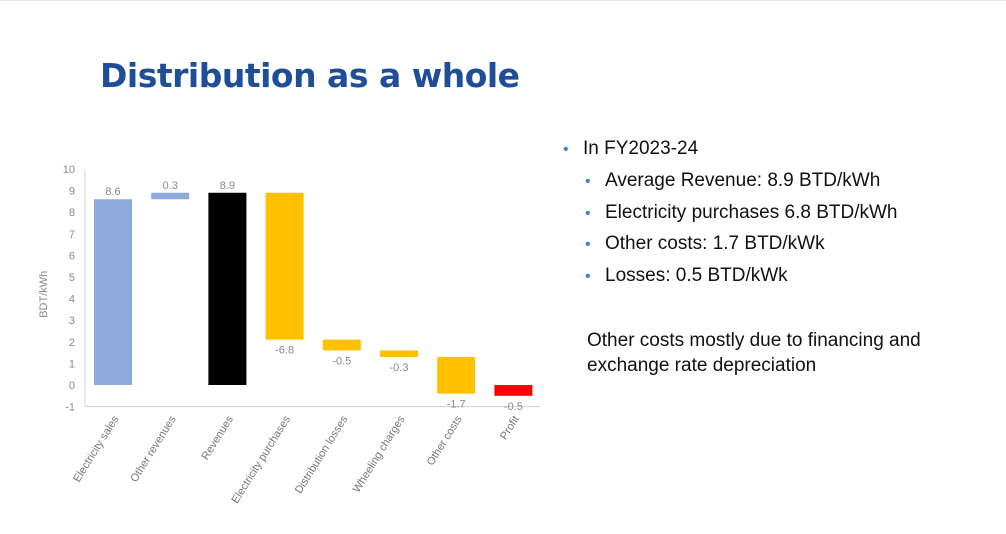 The height and width of the screenshot is (534, 1006). I want to click on y-tick-label: 8, so click(72, 213).